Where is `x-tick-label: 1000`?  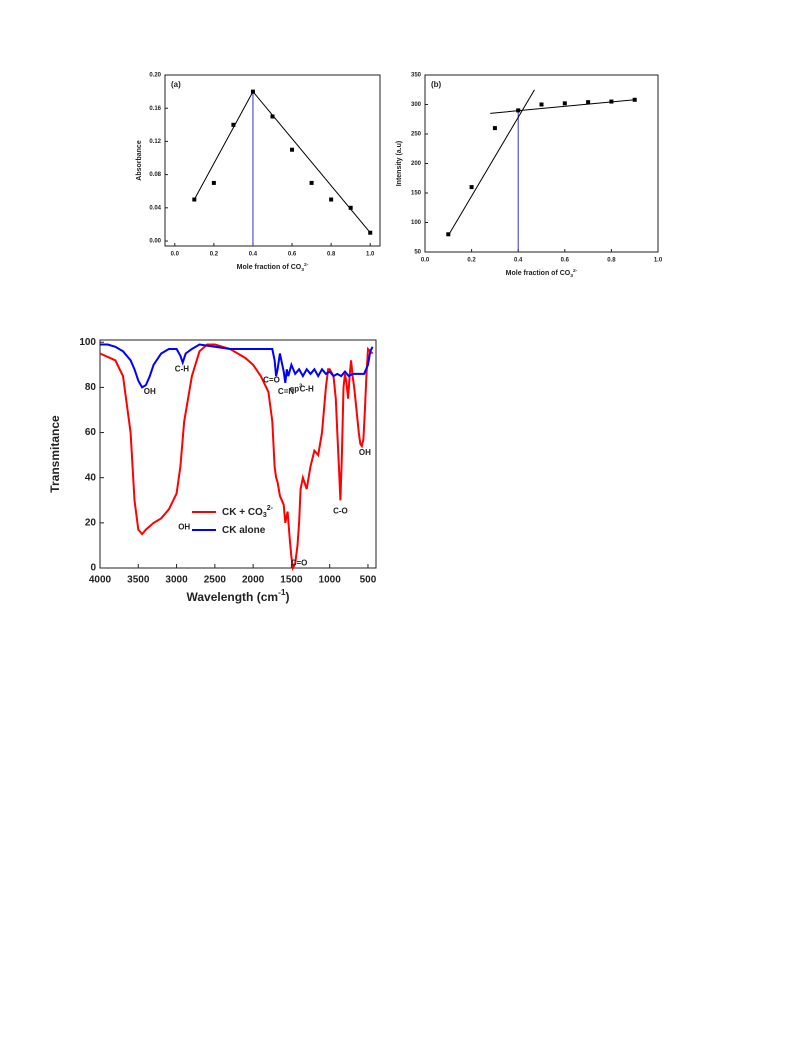 x-tick-label: 1000 is located at coordinates (330, 580).